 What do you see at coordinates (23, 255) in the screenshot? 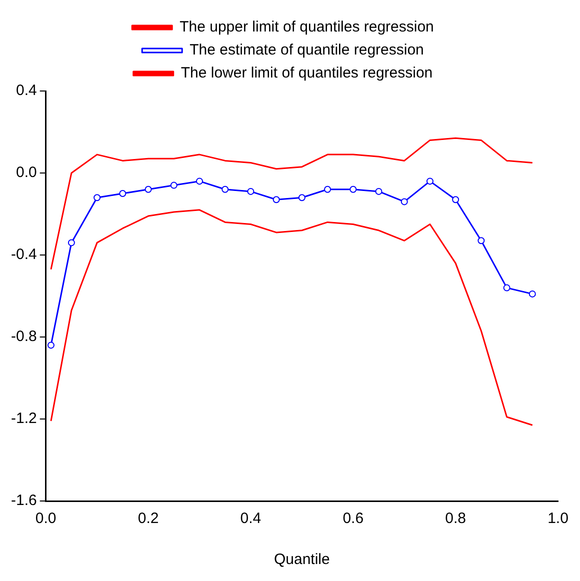
I see `y-tick-label: -0.4` at bounding box center [23, 255].